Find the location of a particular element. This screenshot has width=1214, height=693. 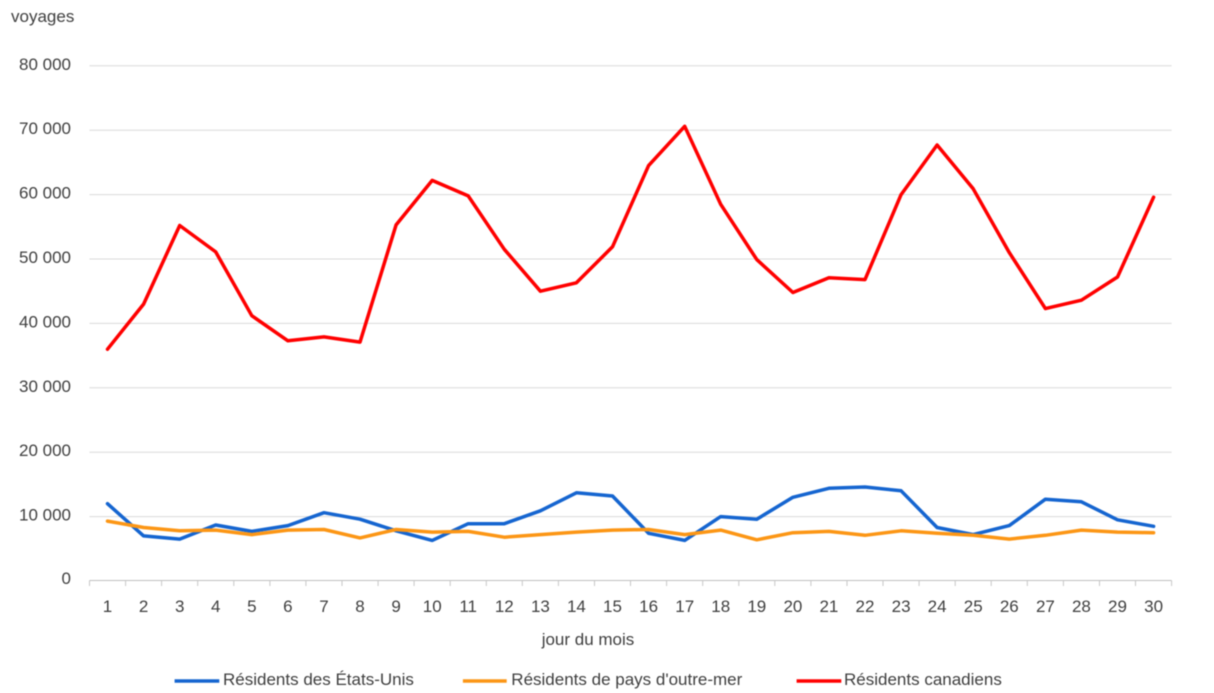

svg-text: Résidents canadiens is located at coordinates (923, 679).